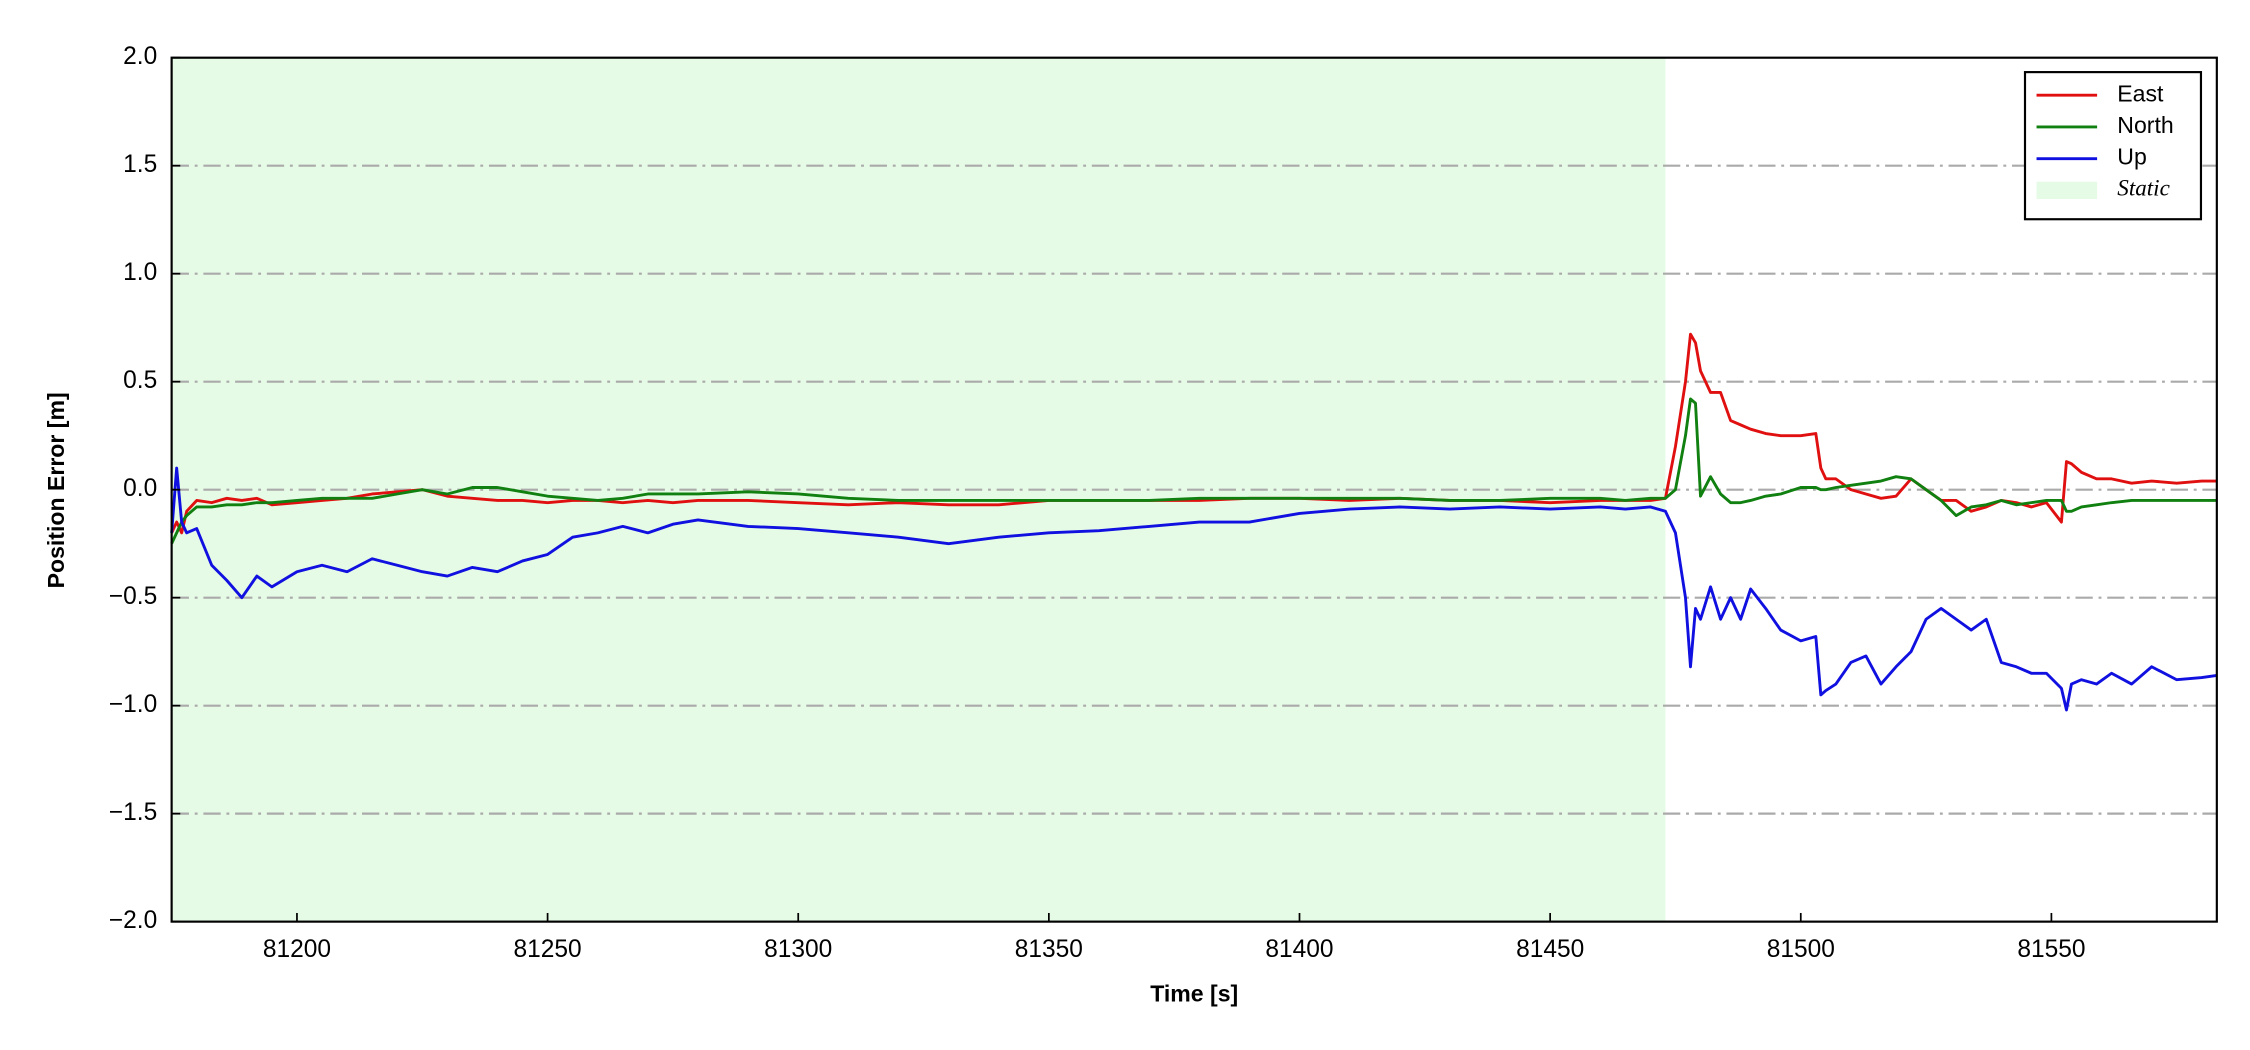 This screenshot has height=1050, width=2250. Describe the element at coordinates (133, 596) in the screenshot. I see `y-tick-label: −0.5` at that location.